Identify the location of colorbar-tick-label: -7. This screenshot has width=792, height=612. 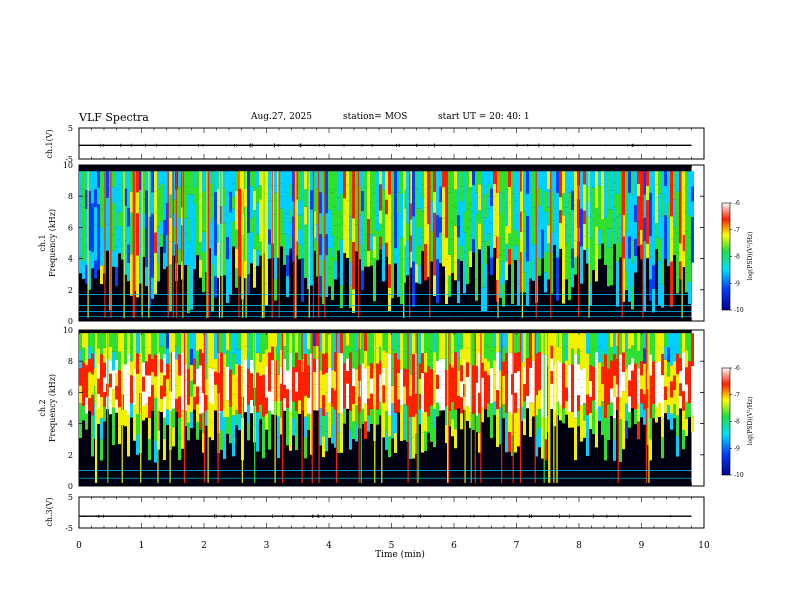
(737, 230).